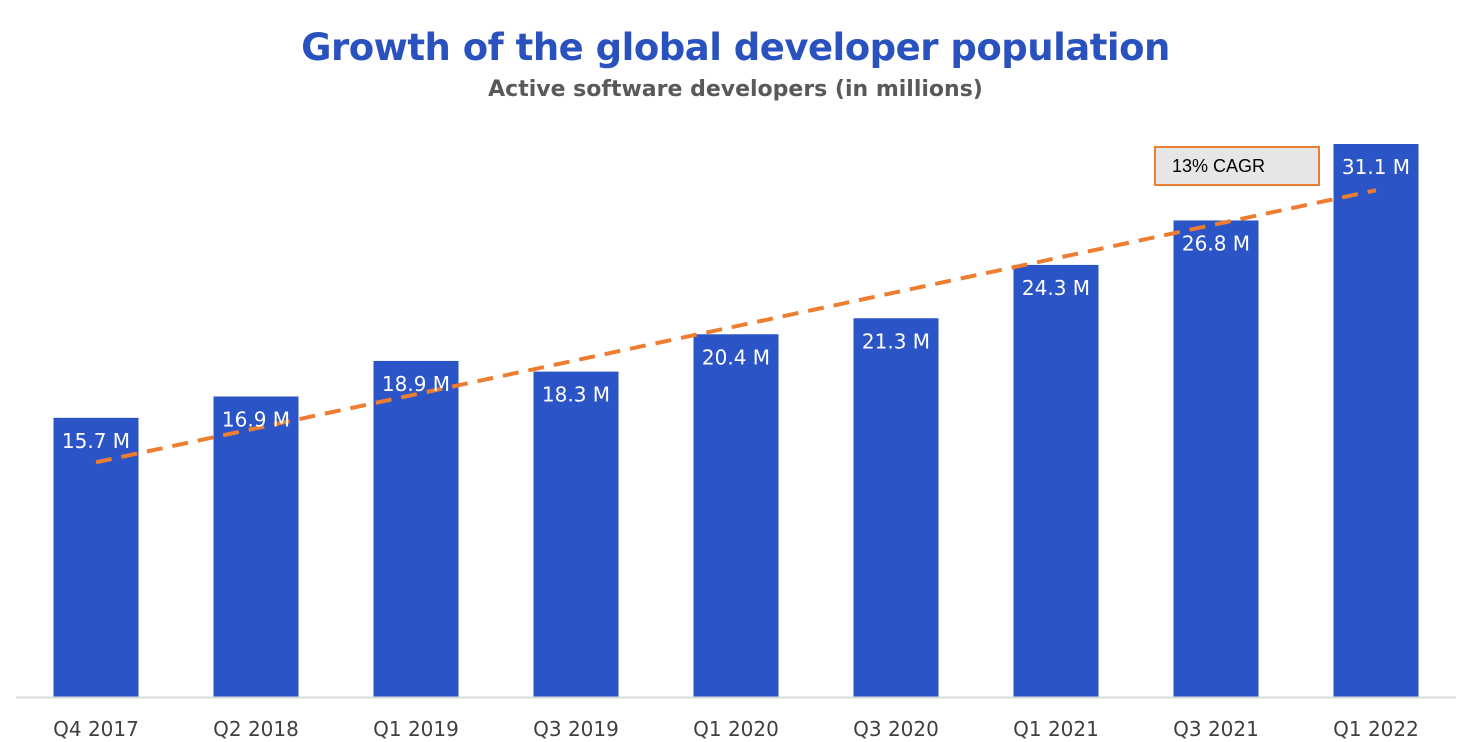  What do you see at coordinates (1237, 166) in the screenshot?
I see `cagr-annotation: 13% CAGR` at bounding box center [1237, 166].